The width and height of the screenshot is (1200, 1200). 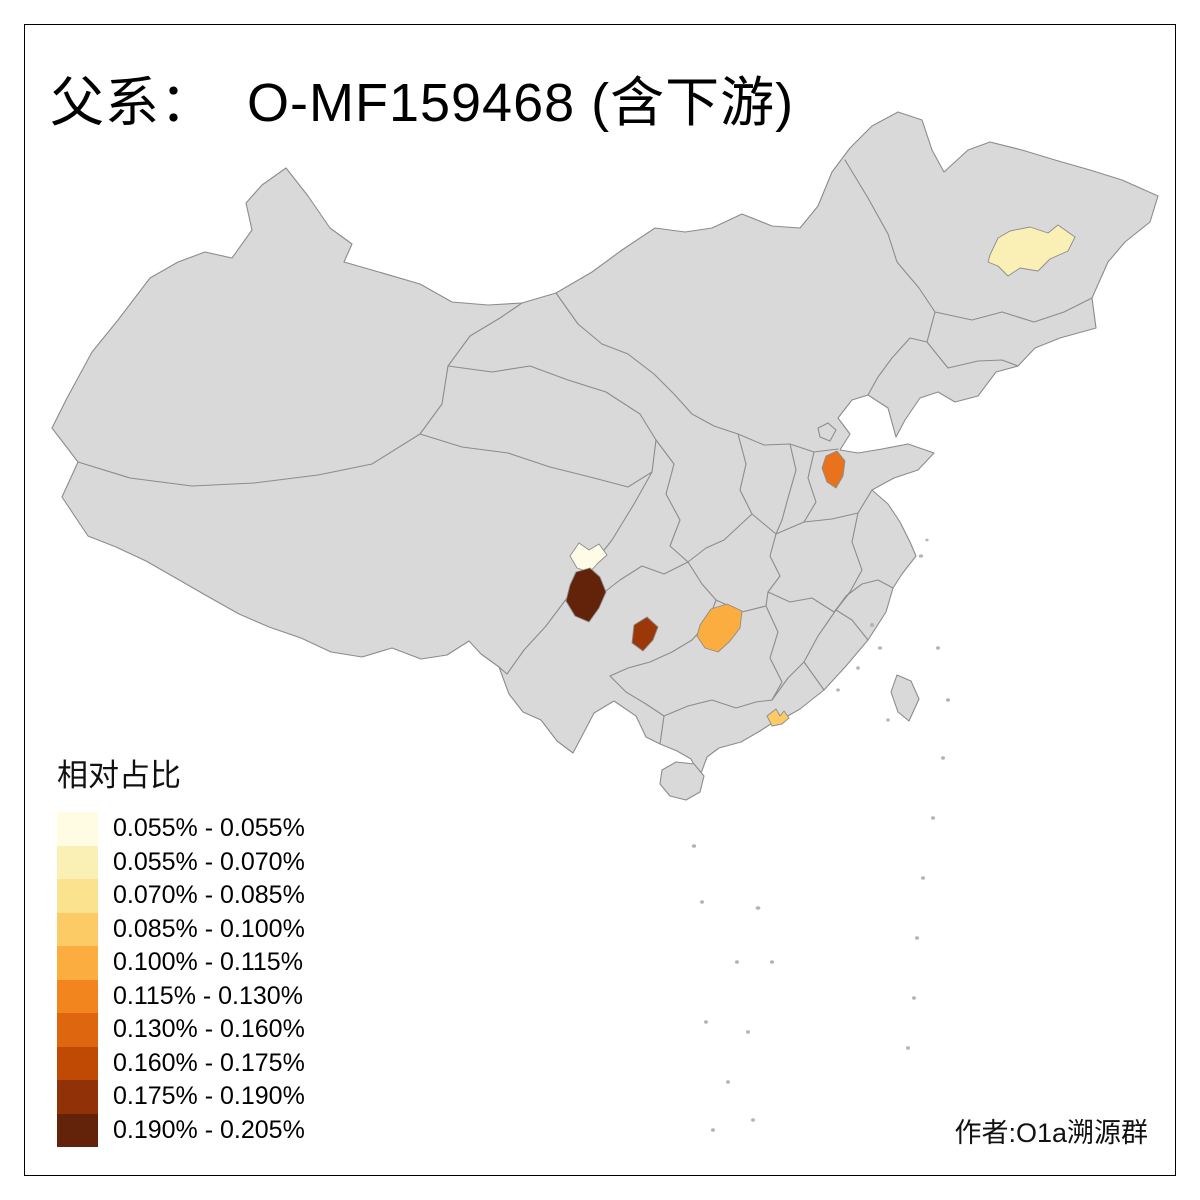 I want to click on islands, so click(x=804, y=835).